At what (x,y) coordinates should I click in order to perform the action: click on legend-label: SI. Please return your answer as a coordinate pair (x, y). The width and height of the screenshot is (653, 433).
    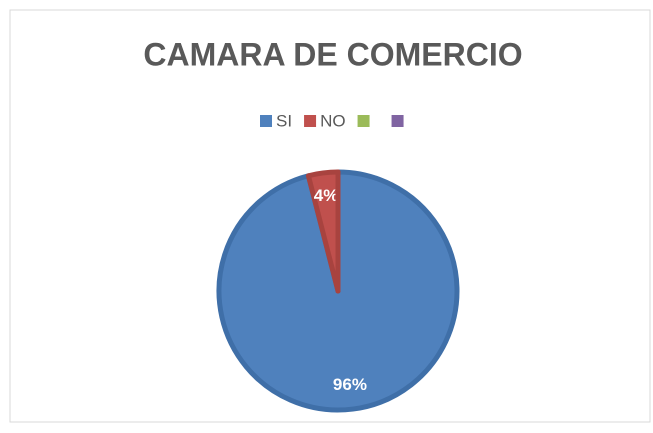
    Looking at the image, I should click on (284, 120).